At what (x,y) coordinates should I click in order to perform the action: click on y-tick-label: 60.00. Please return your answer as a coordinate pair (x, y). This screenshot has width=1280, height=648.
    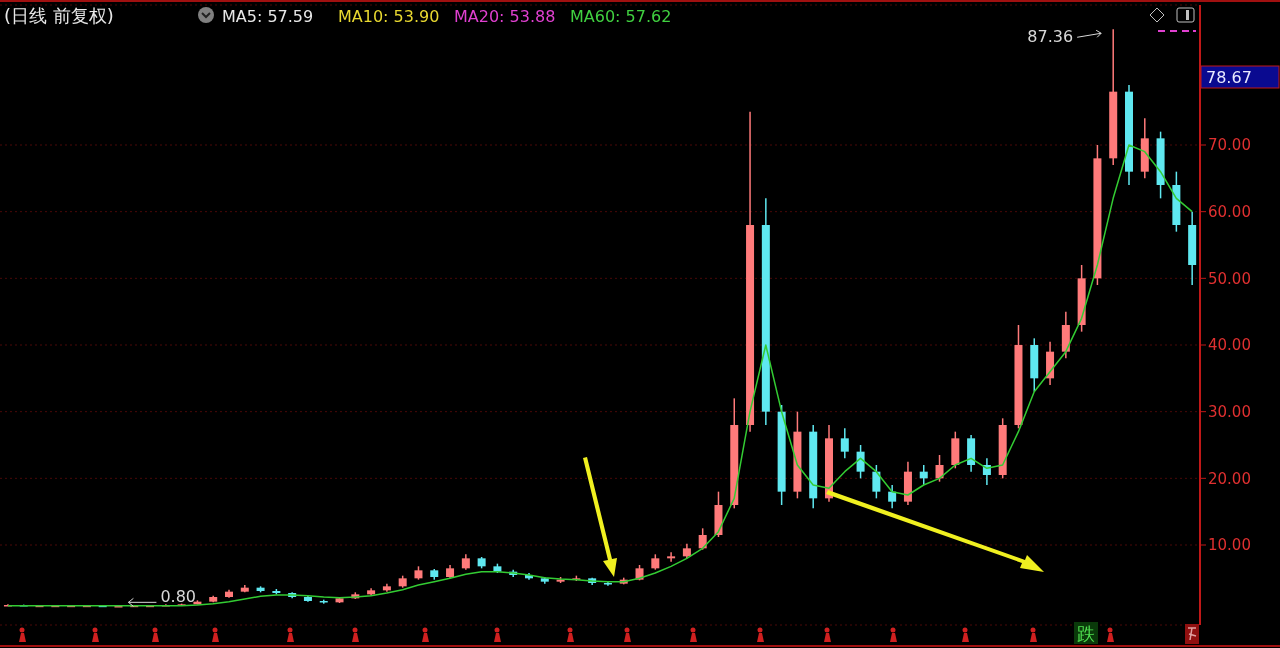
    Looking at the image, I should click on (1229, 211).